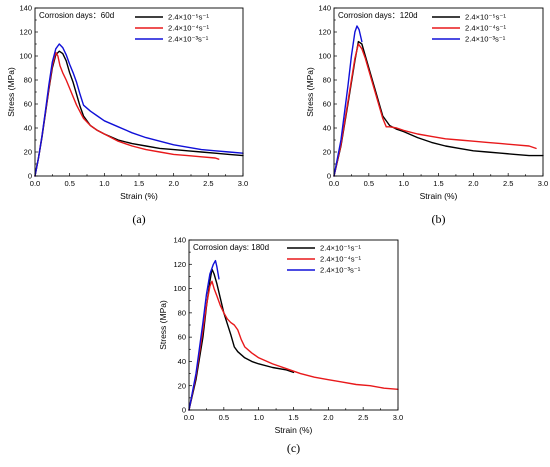  I want to click on panel-label: (a), so click(138, 219).